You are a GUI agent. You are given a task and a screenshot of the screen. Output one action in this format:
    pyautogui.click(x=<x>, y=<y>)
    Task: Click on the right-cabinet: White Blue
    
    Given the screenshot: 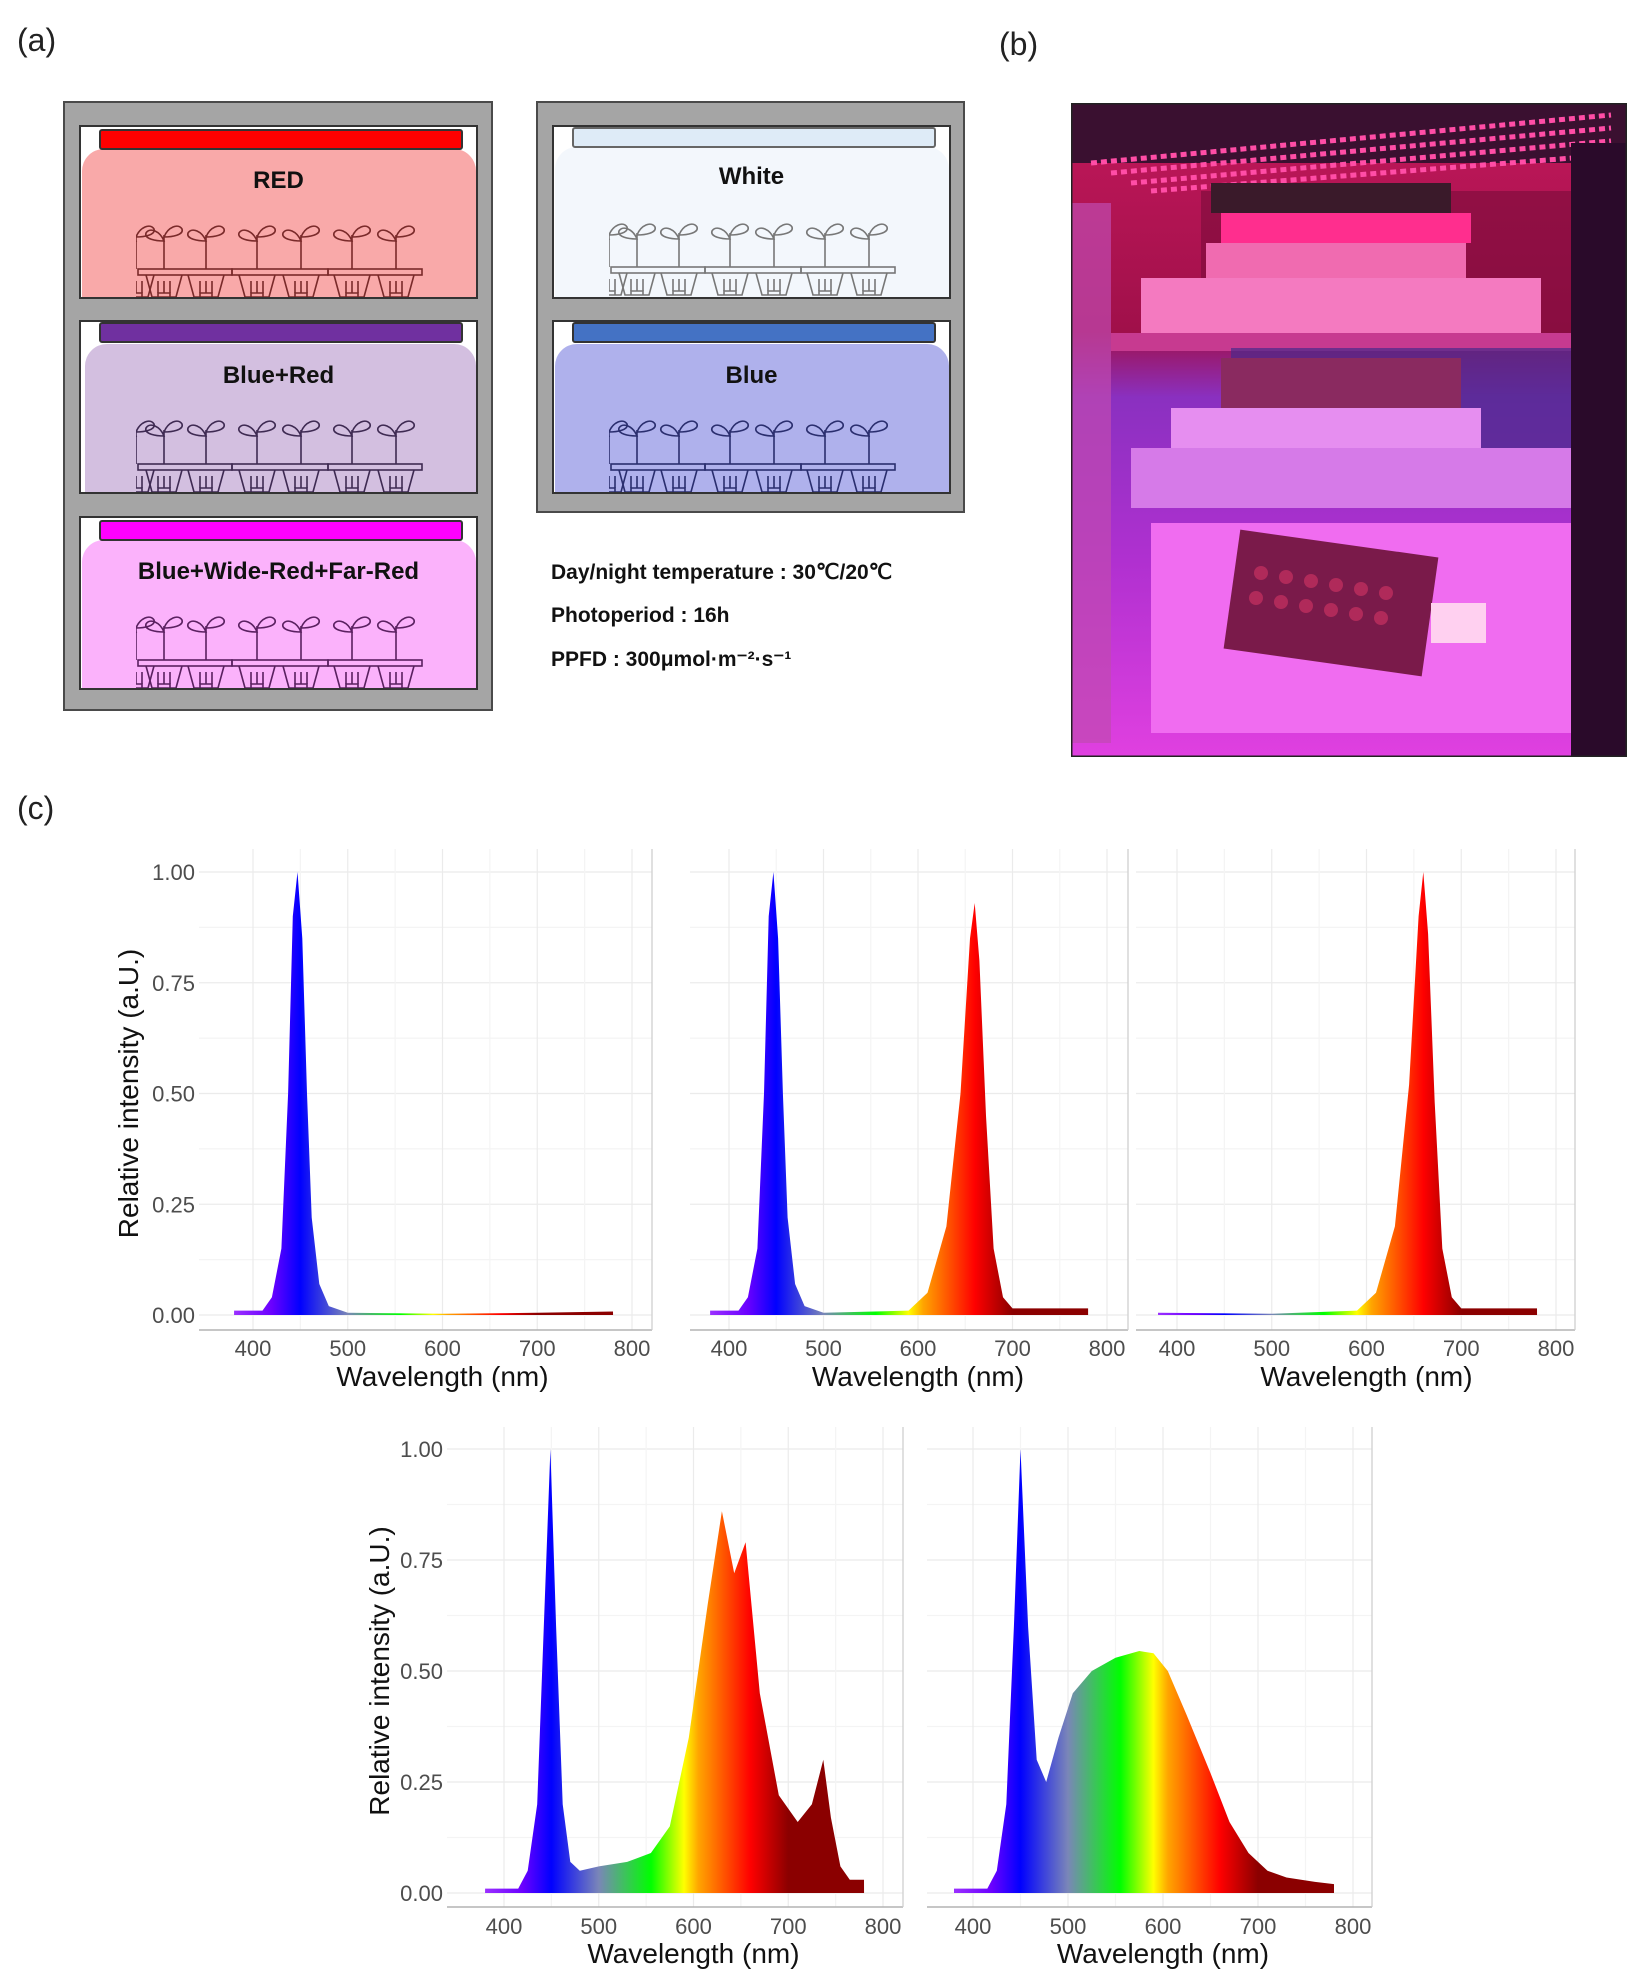 What is the action you would take?
    pyautogui.click(x=750, y=307)
    